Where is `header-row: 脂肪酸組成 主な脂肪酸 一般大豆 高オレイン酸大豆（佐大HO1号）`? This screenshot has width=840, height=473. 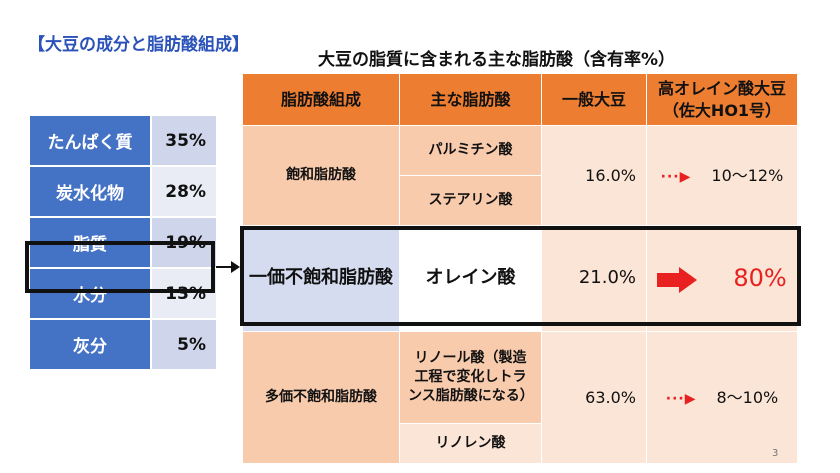
header-row: 脂肪酸組成 主な脂肪酸 一般大豆 高オレイン酸大豆（佐大HO1号） is located at coordinates (520, 99).